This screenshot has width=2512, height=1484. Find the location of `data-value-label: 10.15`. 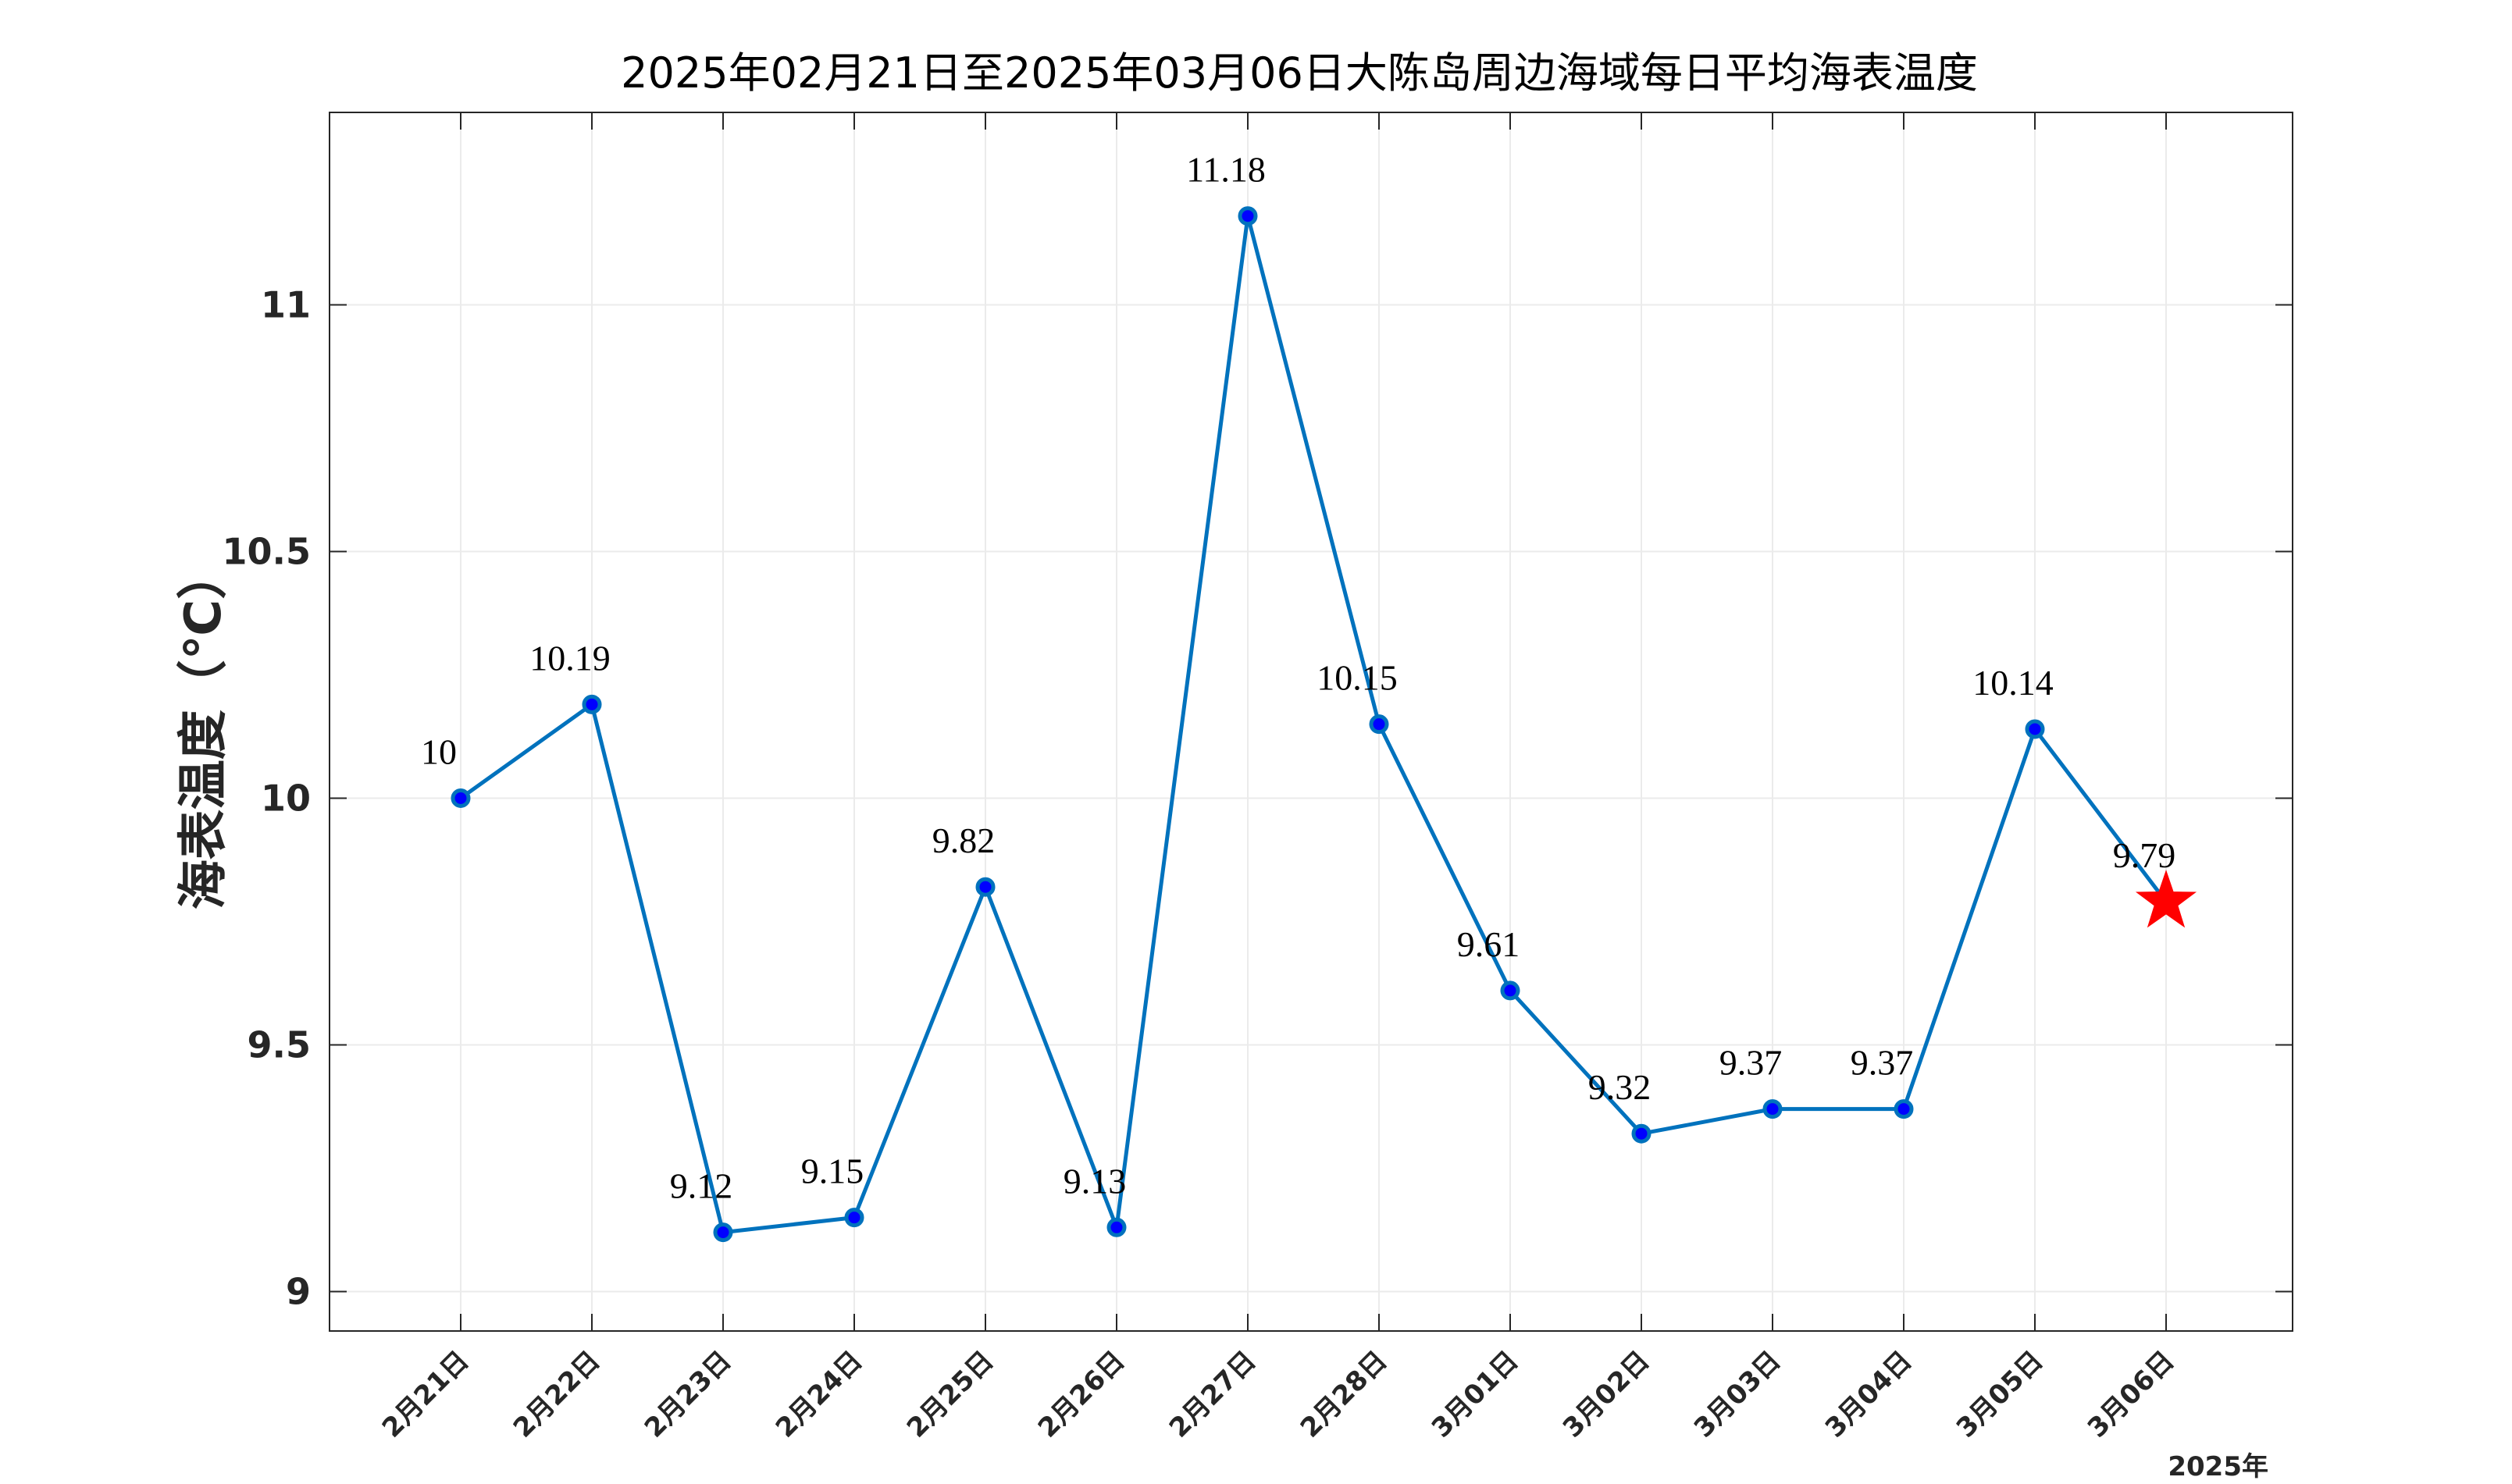

data-value-label: 10.15 is located at coordinates (1357, 678).